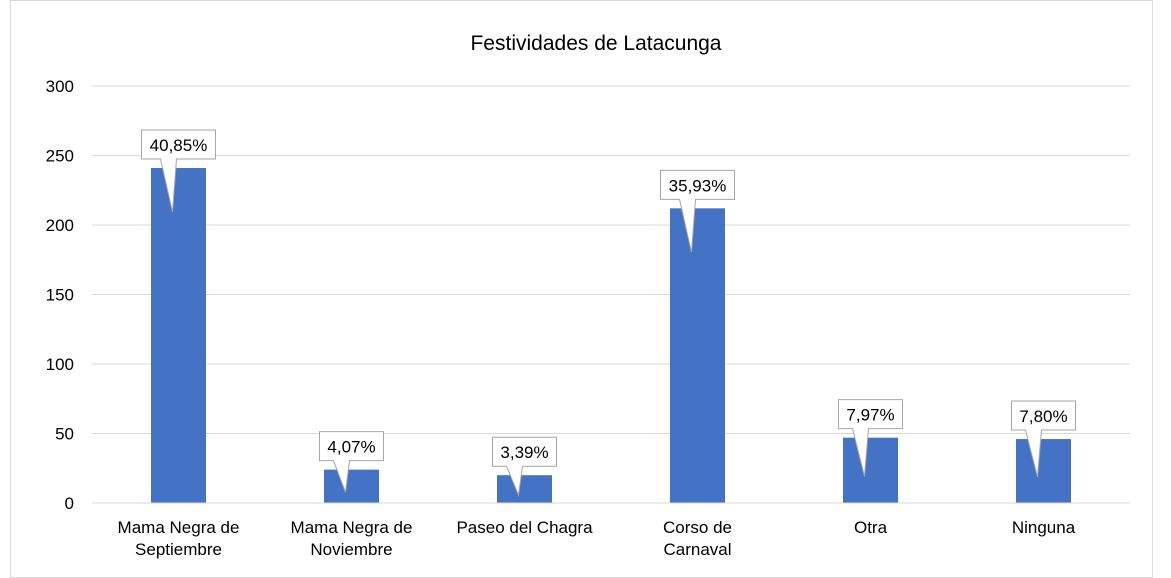 This screenshot has height=578, width=1171. Describe the element at coordinates (69, 503) in the screenshot. I see `y-tick-label: 0` at that location.